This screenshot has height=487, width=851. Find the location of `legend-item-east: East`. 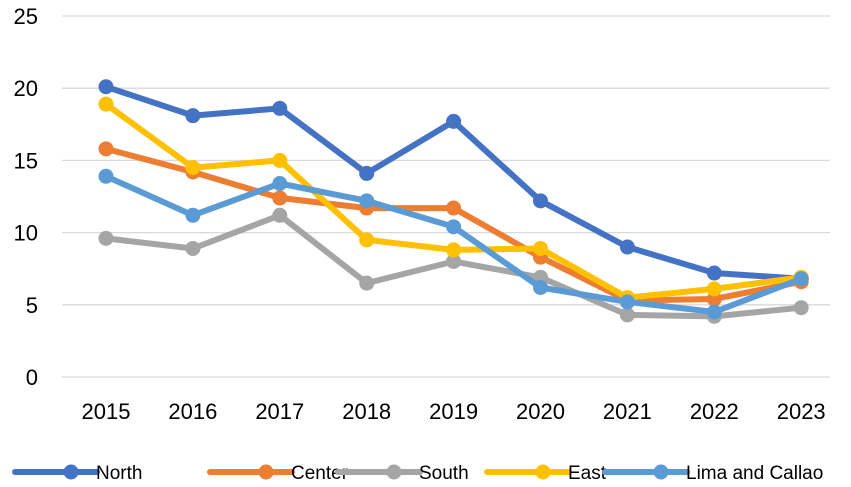

legend-item-east: East is located at coordinates (545, 473).